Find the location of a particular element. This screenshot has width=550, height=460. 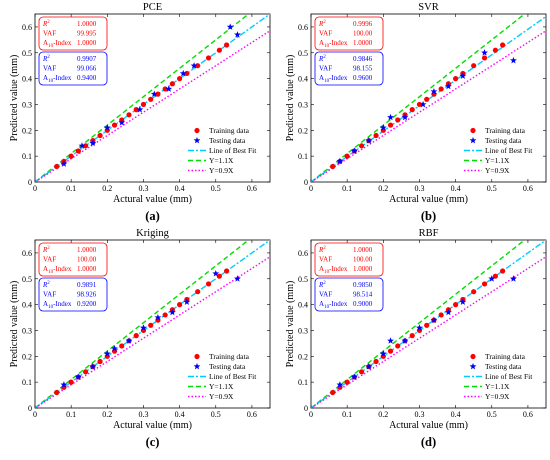

panel-label: (b) is located at coordinates (428, 216).